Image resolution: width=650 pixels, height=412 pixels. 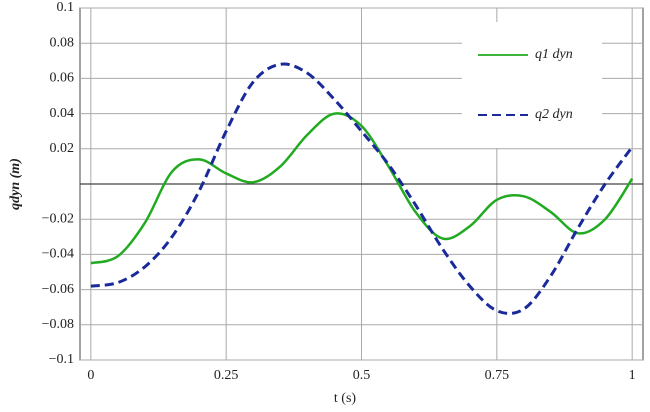 I want to click on legend-box, so click(x=532, y=85).